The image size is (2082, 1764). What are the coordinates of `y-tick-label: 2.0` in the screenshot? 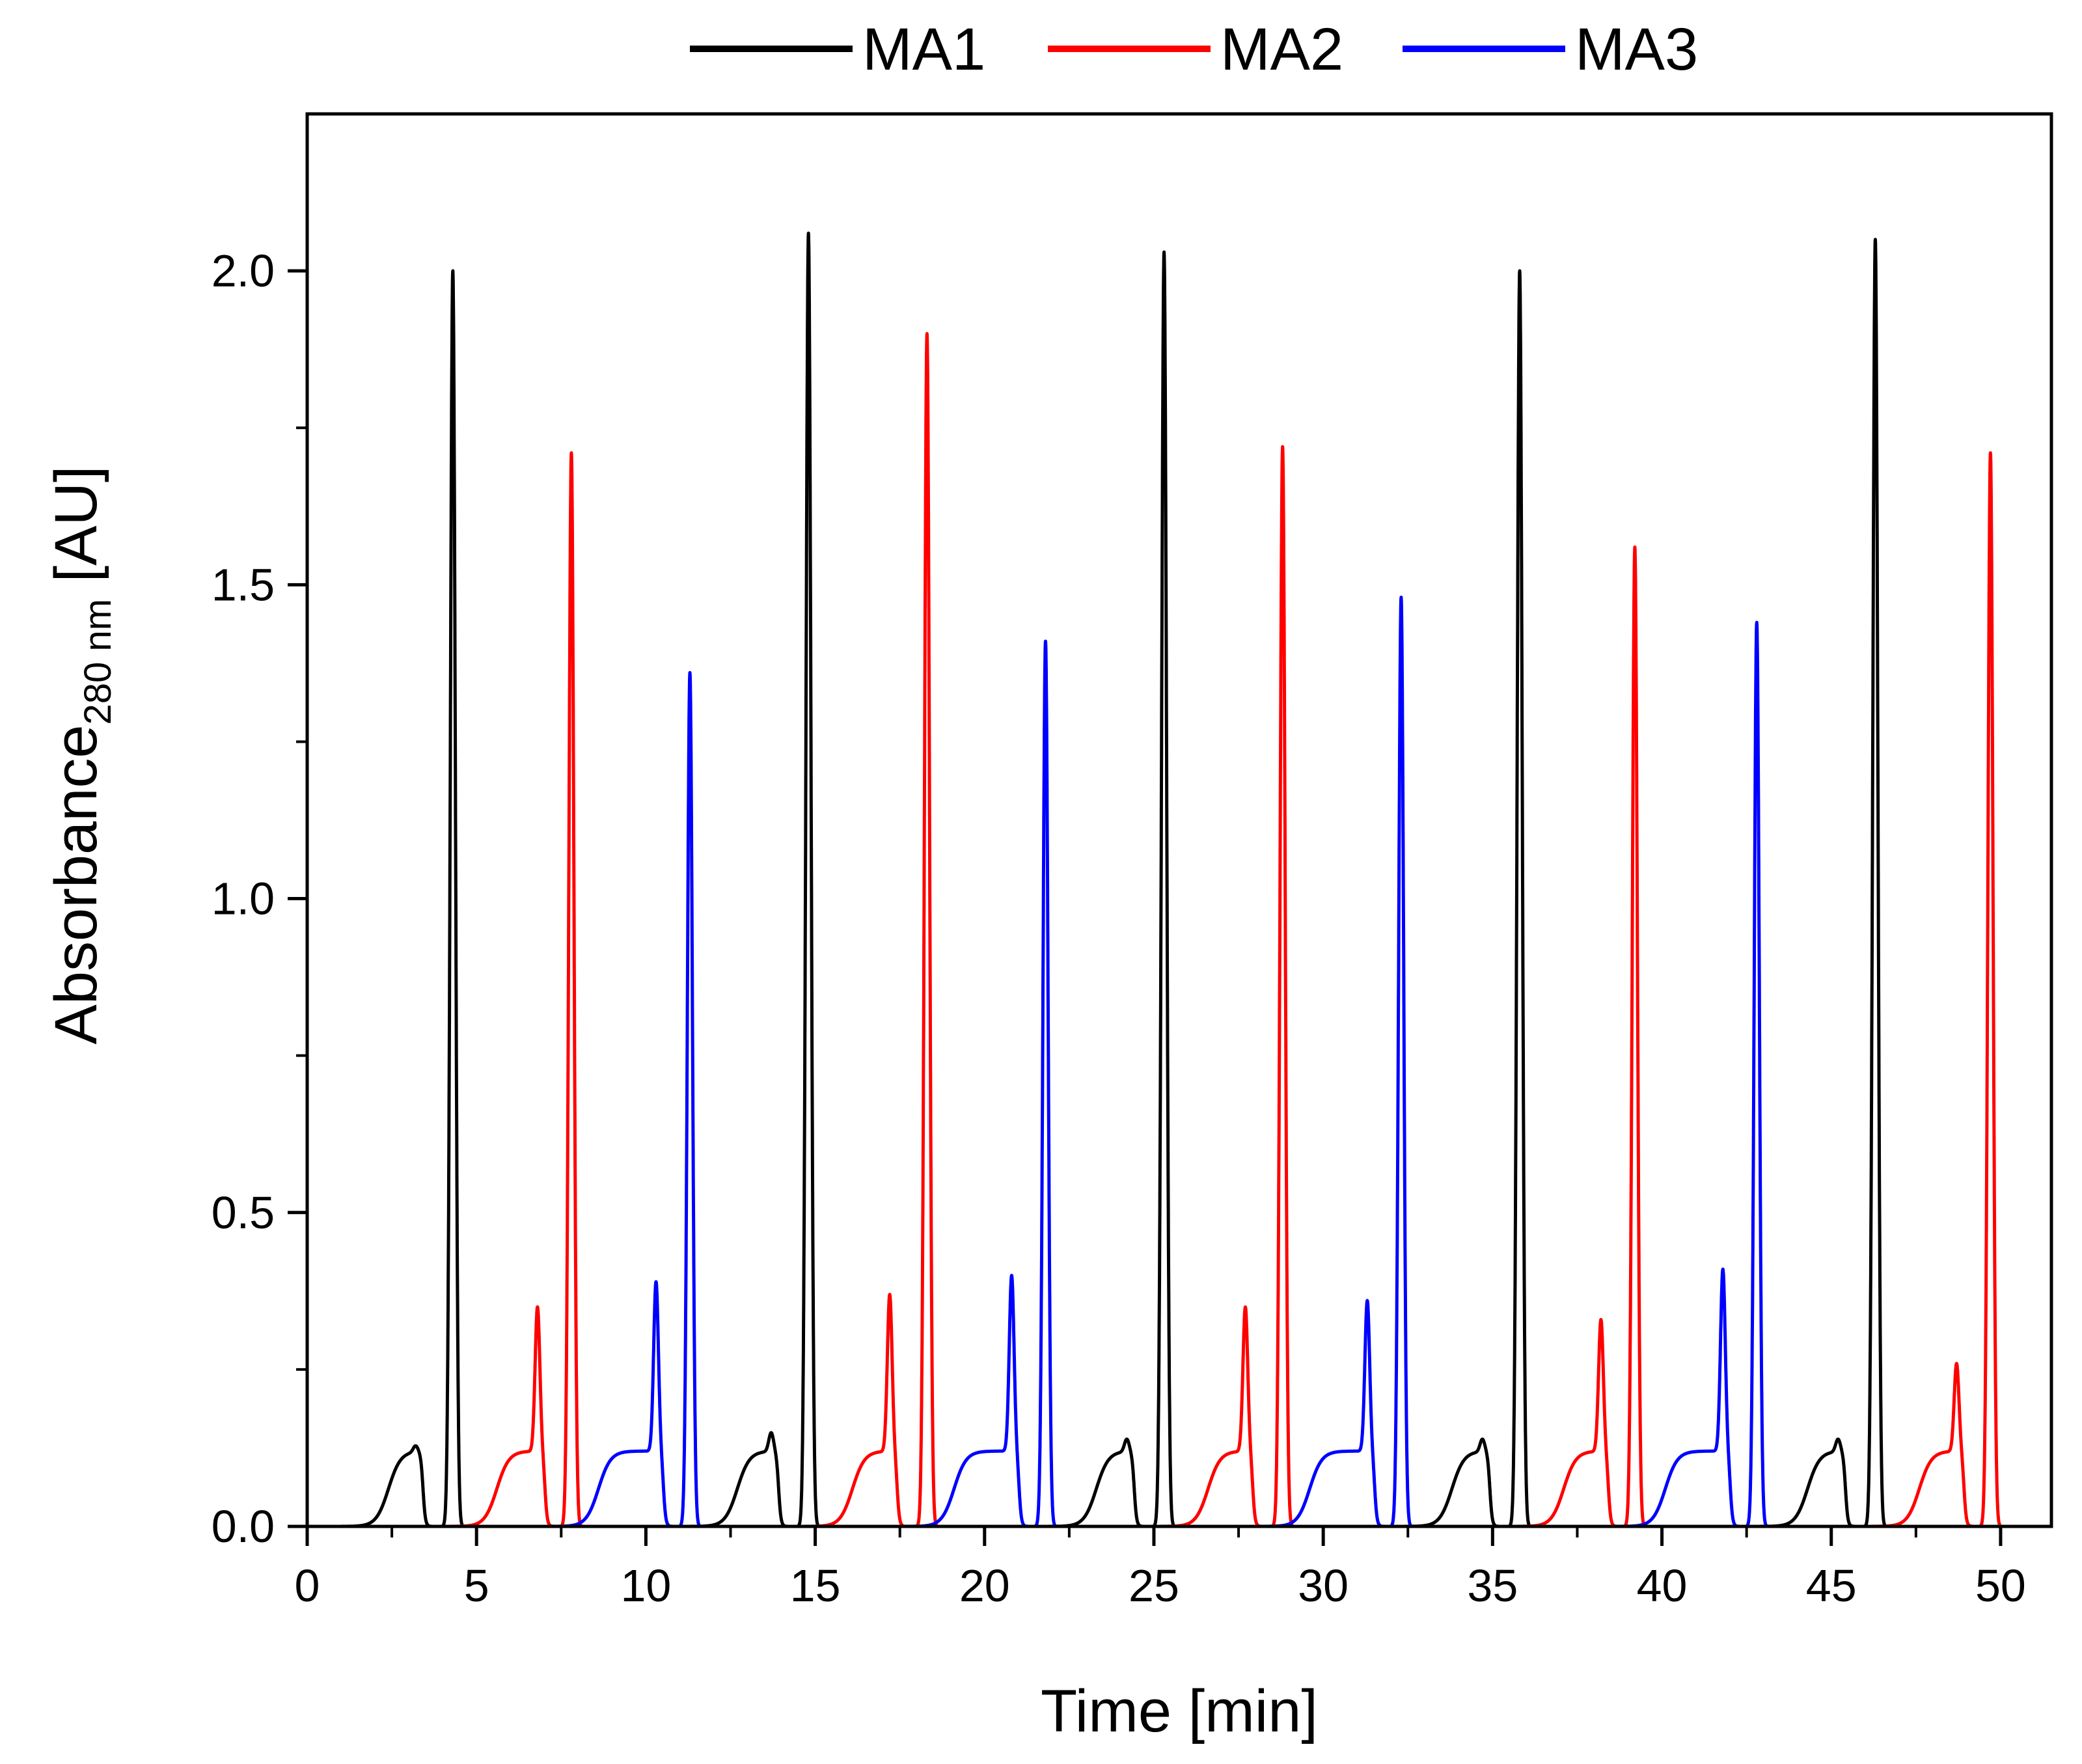 It's located at (244, 270).